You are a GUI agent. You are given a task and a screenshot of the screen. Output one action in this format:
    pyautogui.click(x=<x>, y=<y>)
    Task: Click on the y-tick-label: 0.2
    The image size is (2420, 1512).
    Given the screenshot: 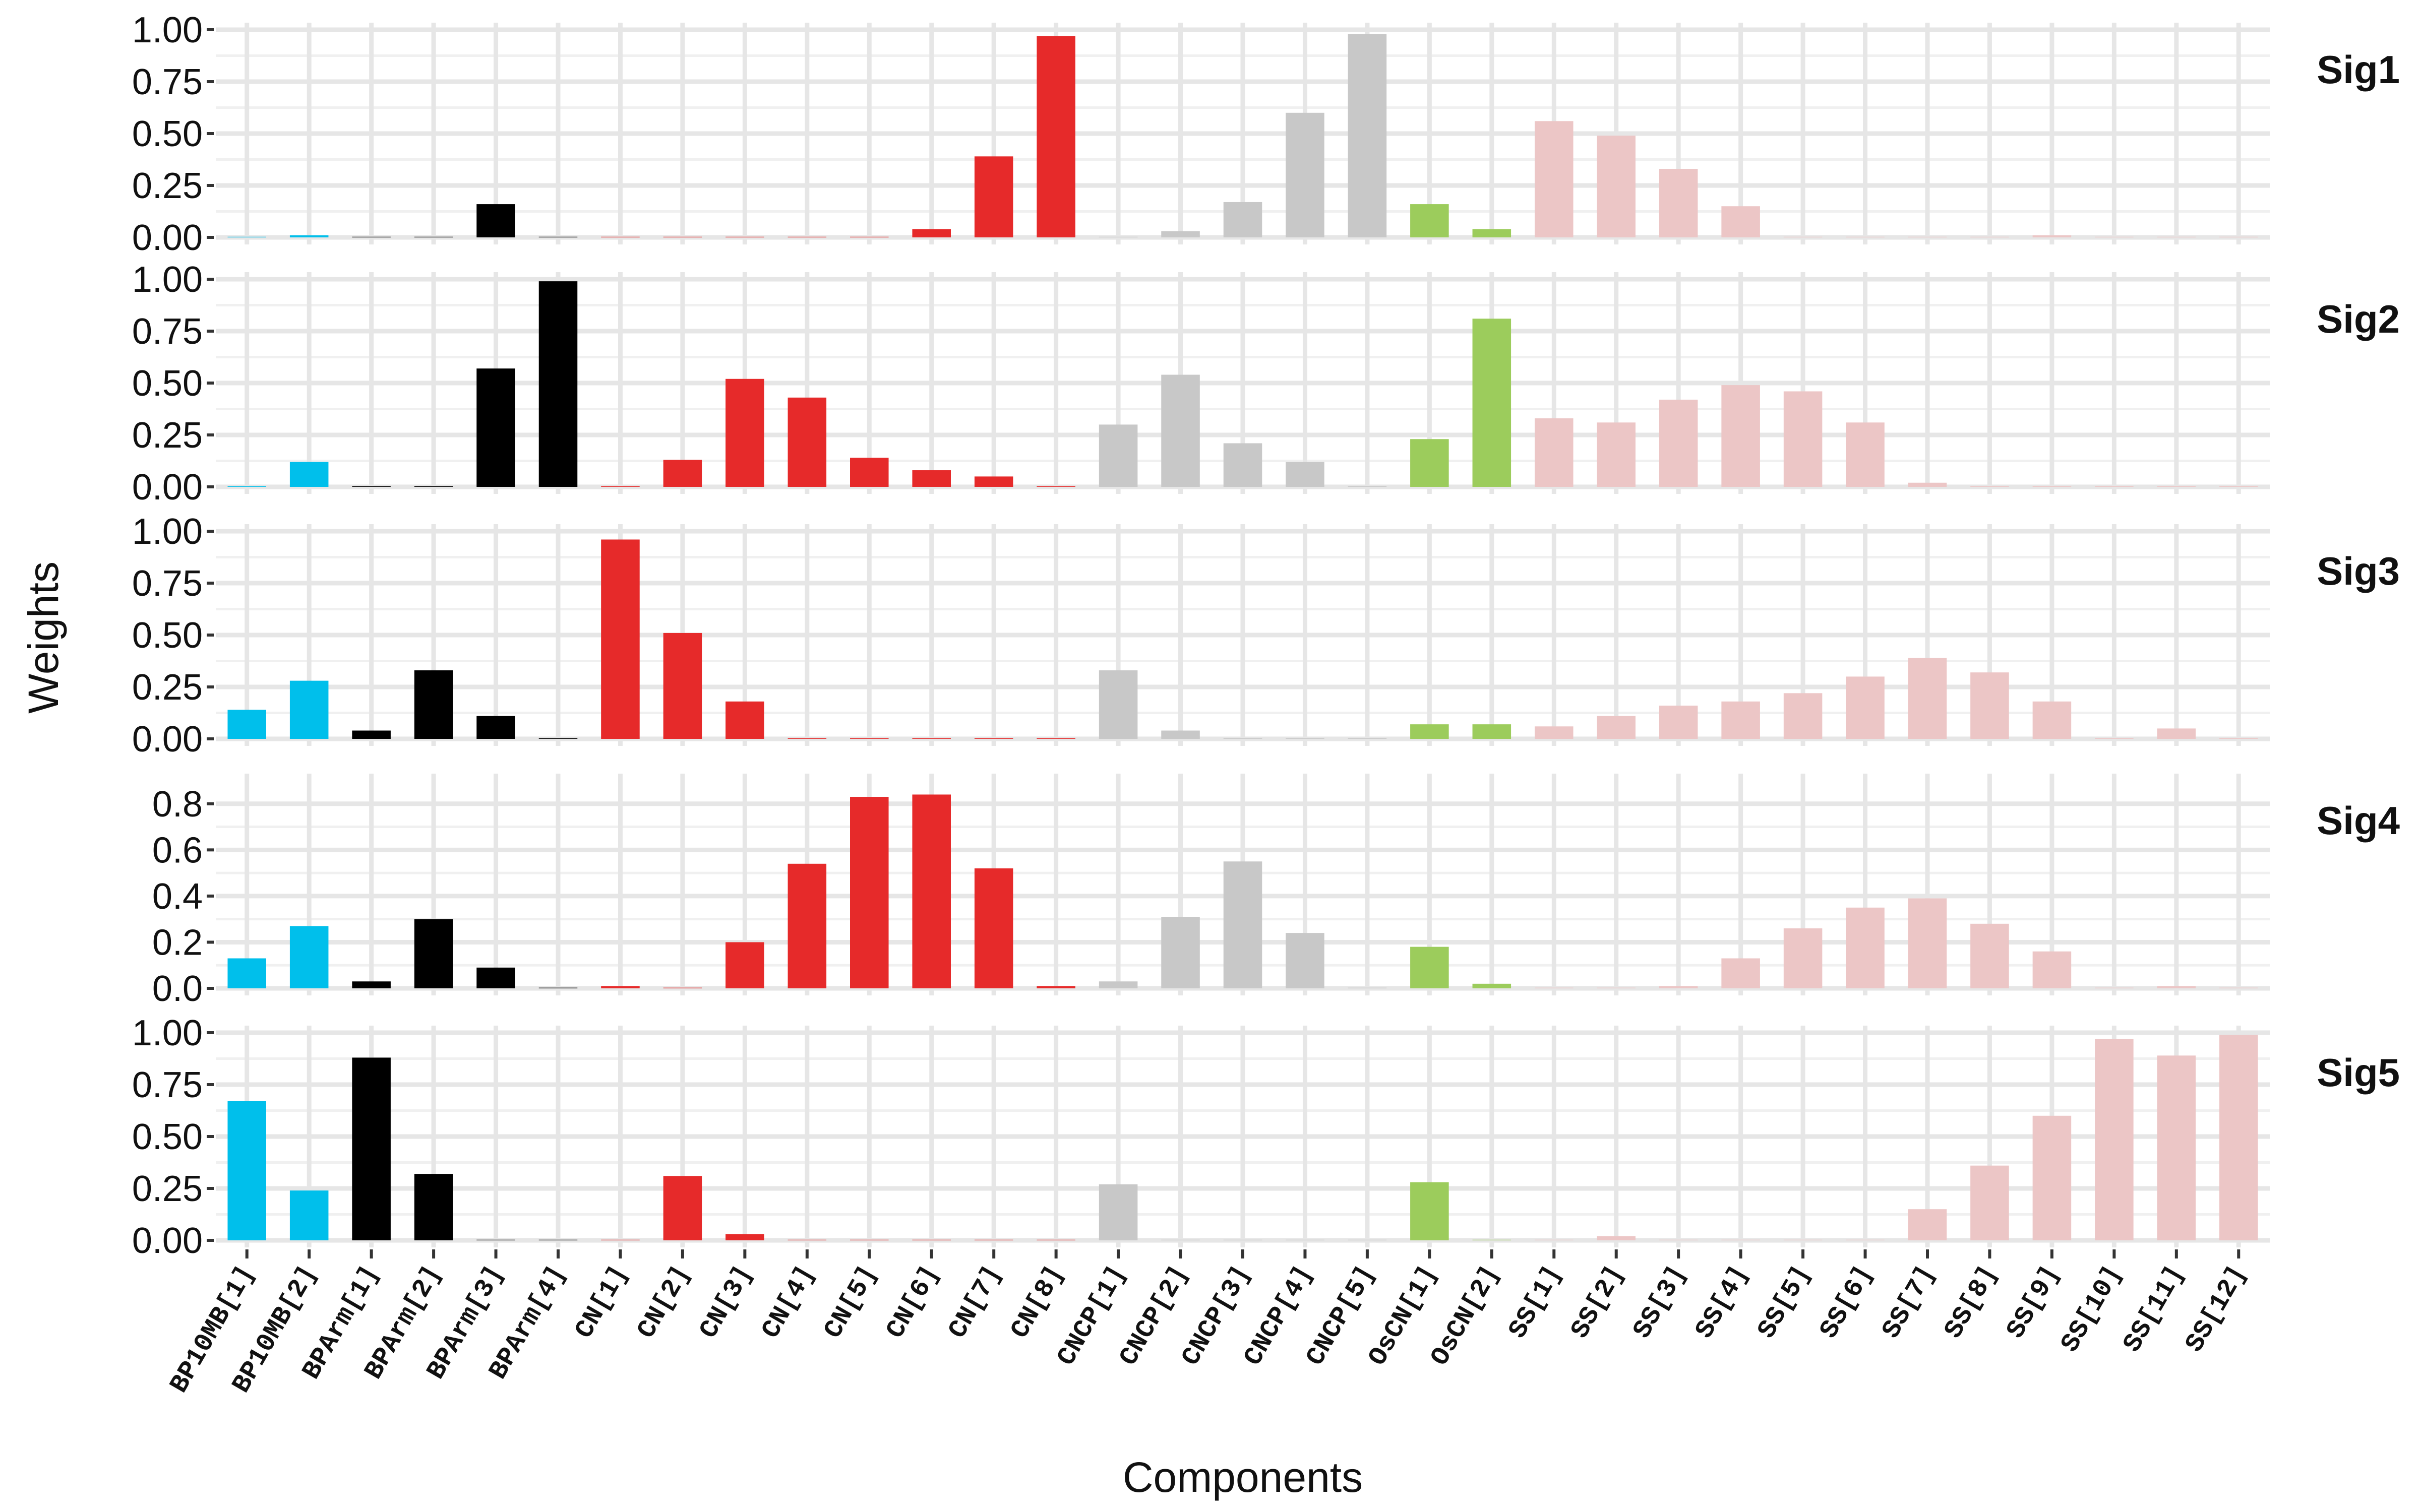 What is the action you would take?
    pyautogui.click(x=177, y=943)
    